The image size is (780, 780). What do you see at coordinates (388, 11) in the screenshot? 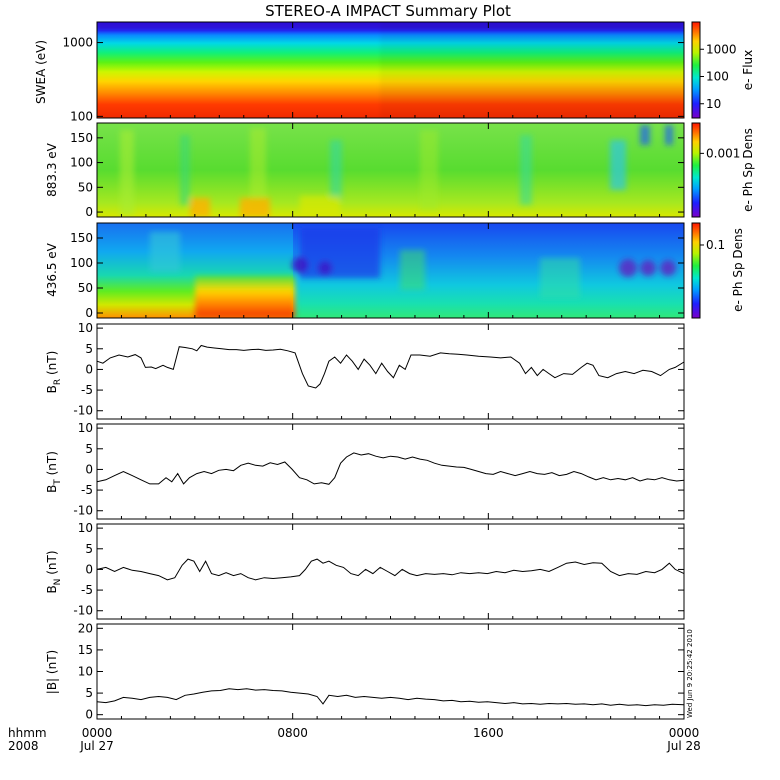
I see `plot-title: STEREO-A IMPACT Summary Plot` at bounding box center [388, 11].